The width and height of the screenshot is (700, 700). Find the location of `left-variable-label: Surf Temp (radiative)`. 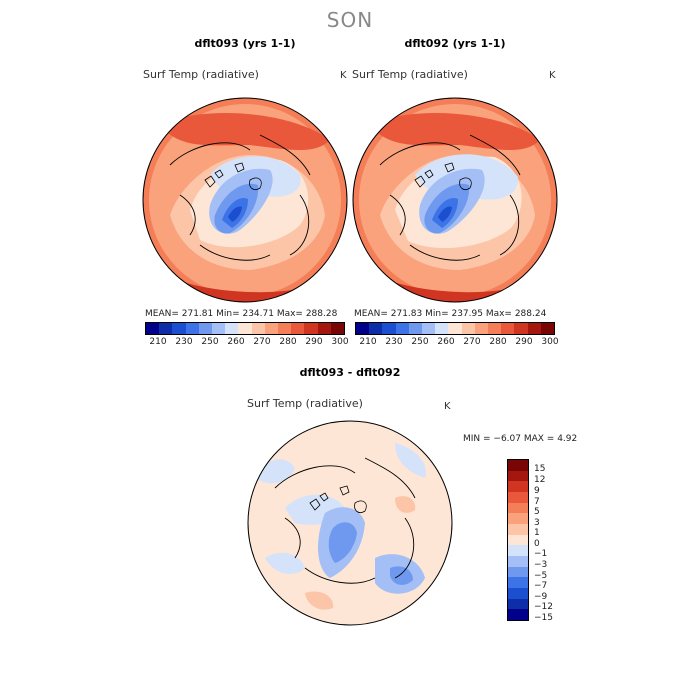

left-variable-label: Surf Temp (radiative) is located at coordinates (201, 74).